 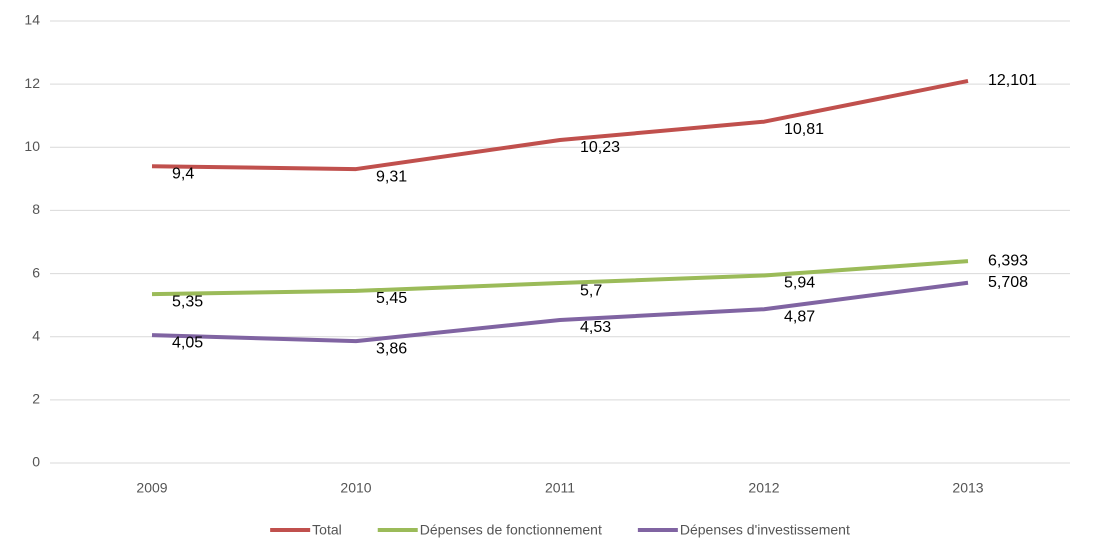 I want to click on x-tick-label: 2011, so click(x=560, y=488).